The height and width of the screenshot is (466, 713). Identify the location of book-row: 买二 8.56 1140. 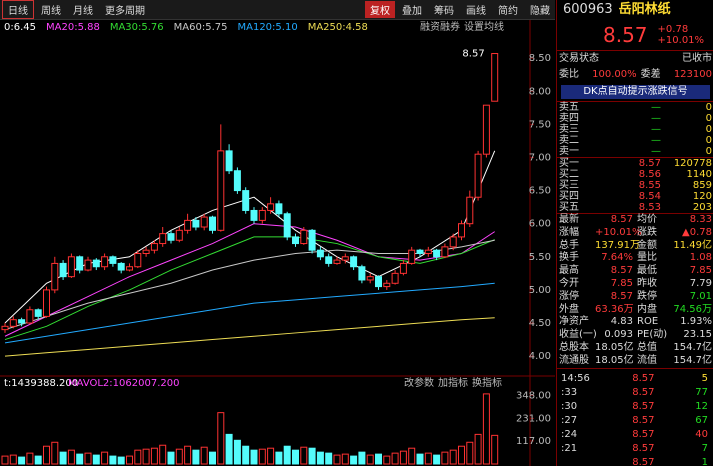
(635, 174).